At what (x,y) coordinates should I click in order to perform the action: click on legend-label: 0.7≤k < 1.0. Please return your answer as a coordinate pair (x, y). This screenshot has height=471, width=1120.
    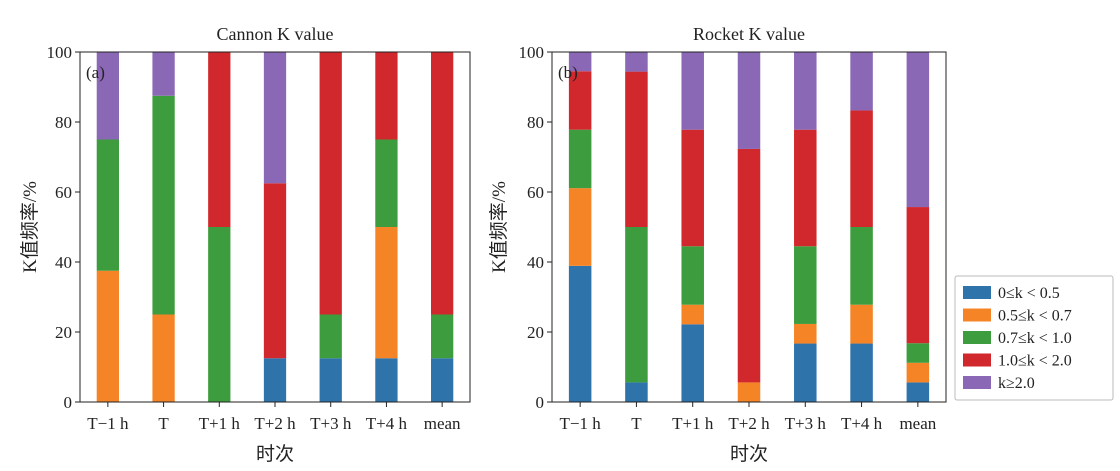
    Looking at the image, I should click on (1035, 338).